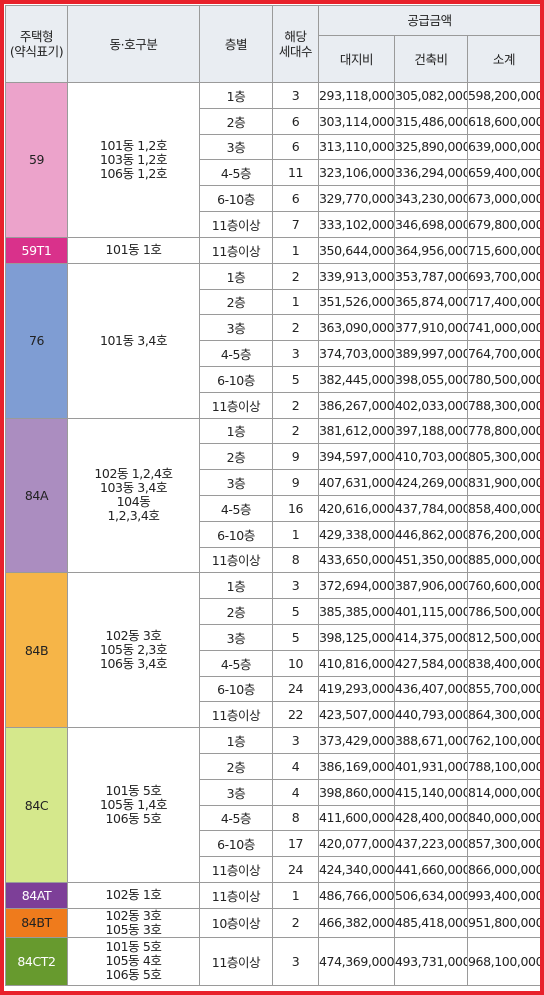 The height and width of the screenshot is (995, 544). What do you see at coordinates (295, 818) in the screenshot?
I see `units-cell: 8` at bounding box center [295, 818].